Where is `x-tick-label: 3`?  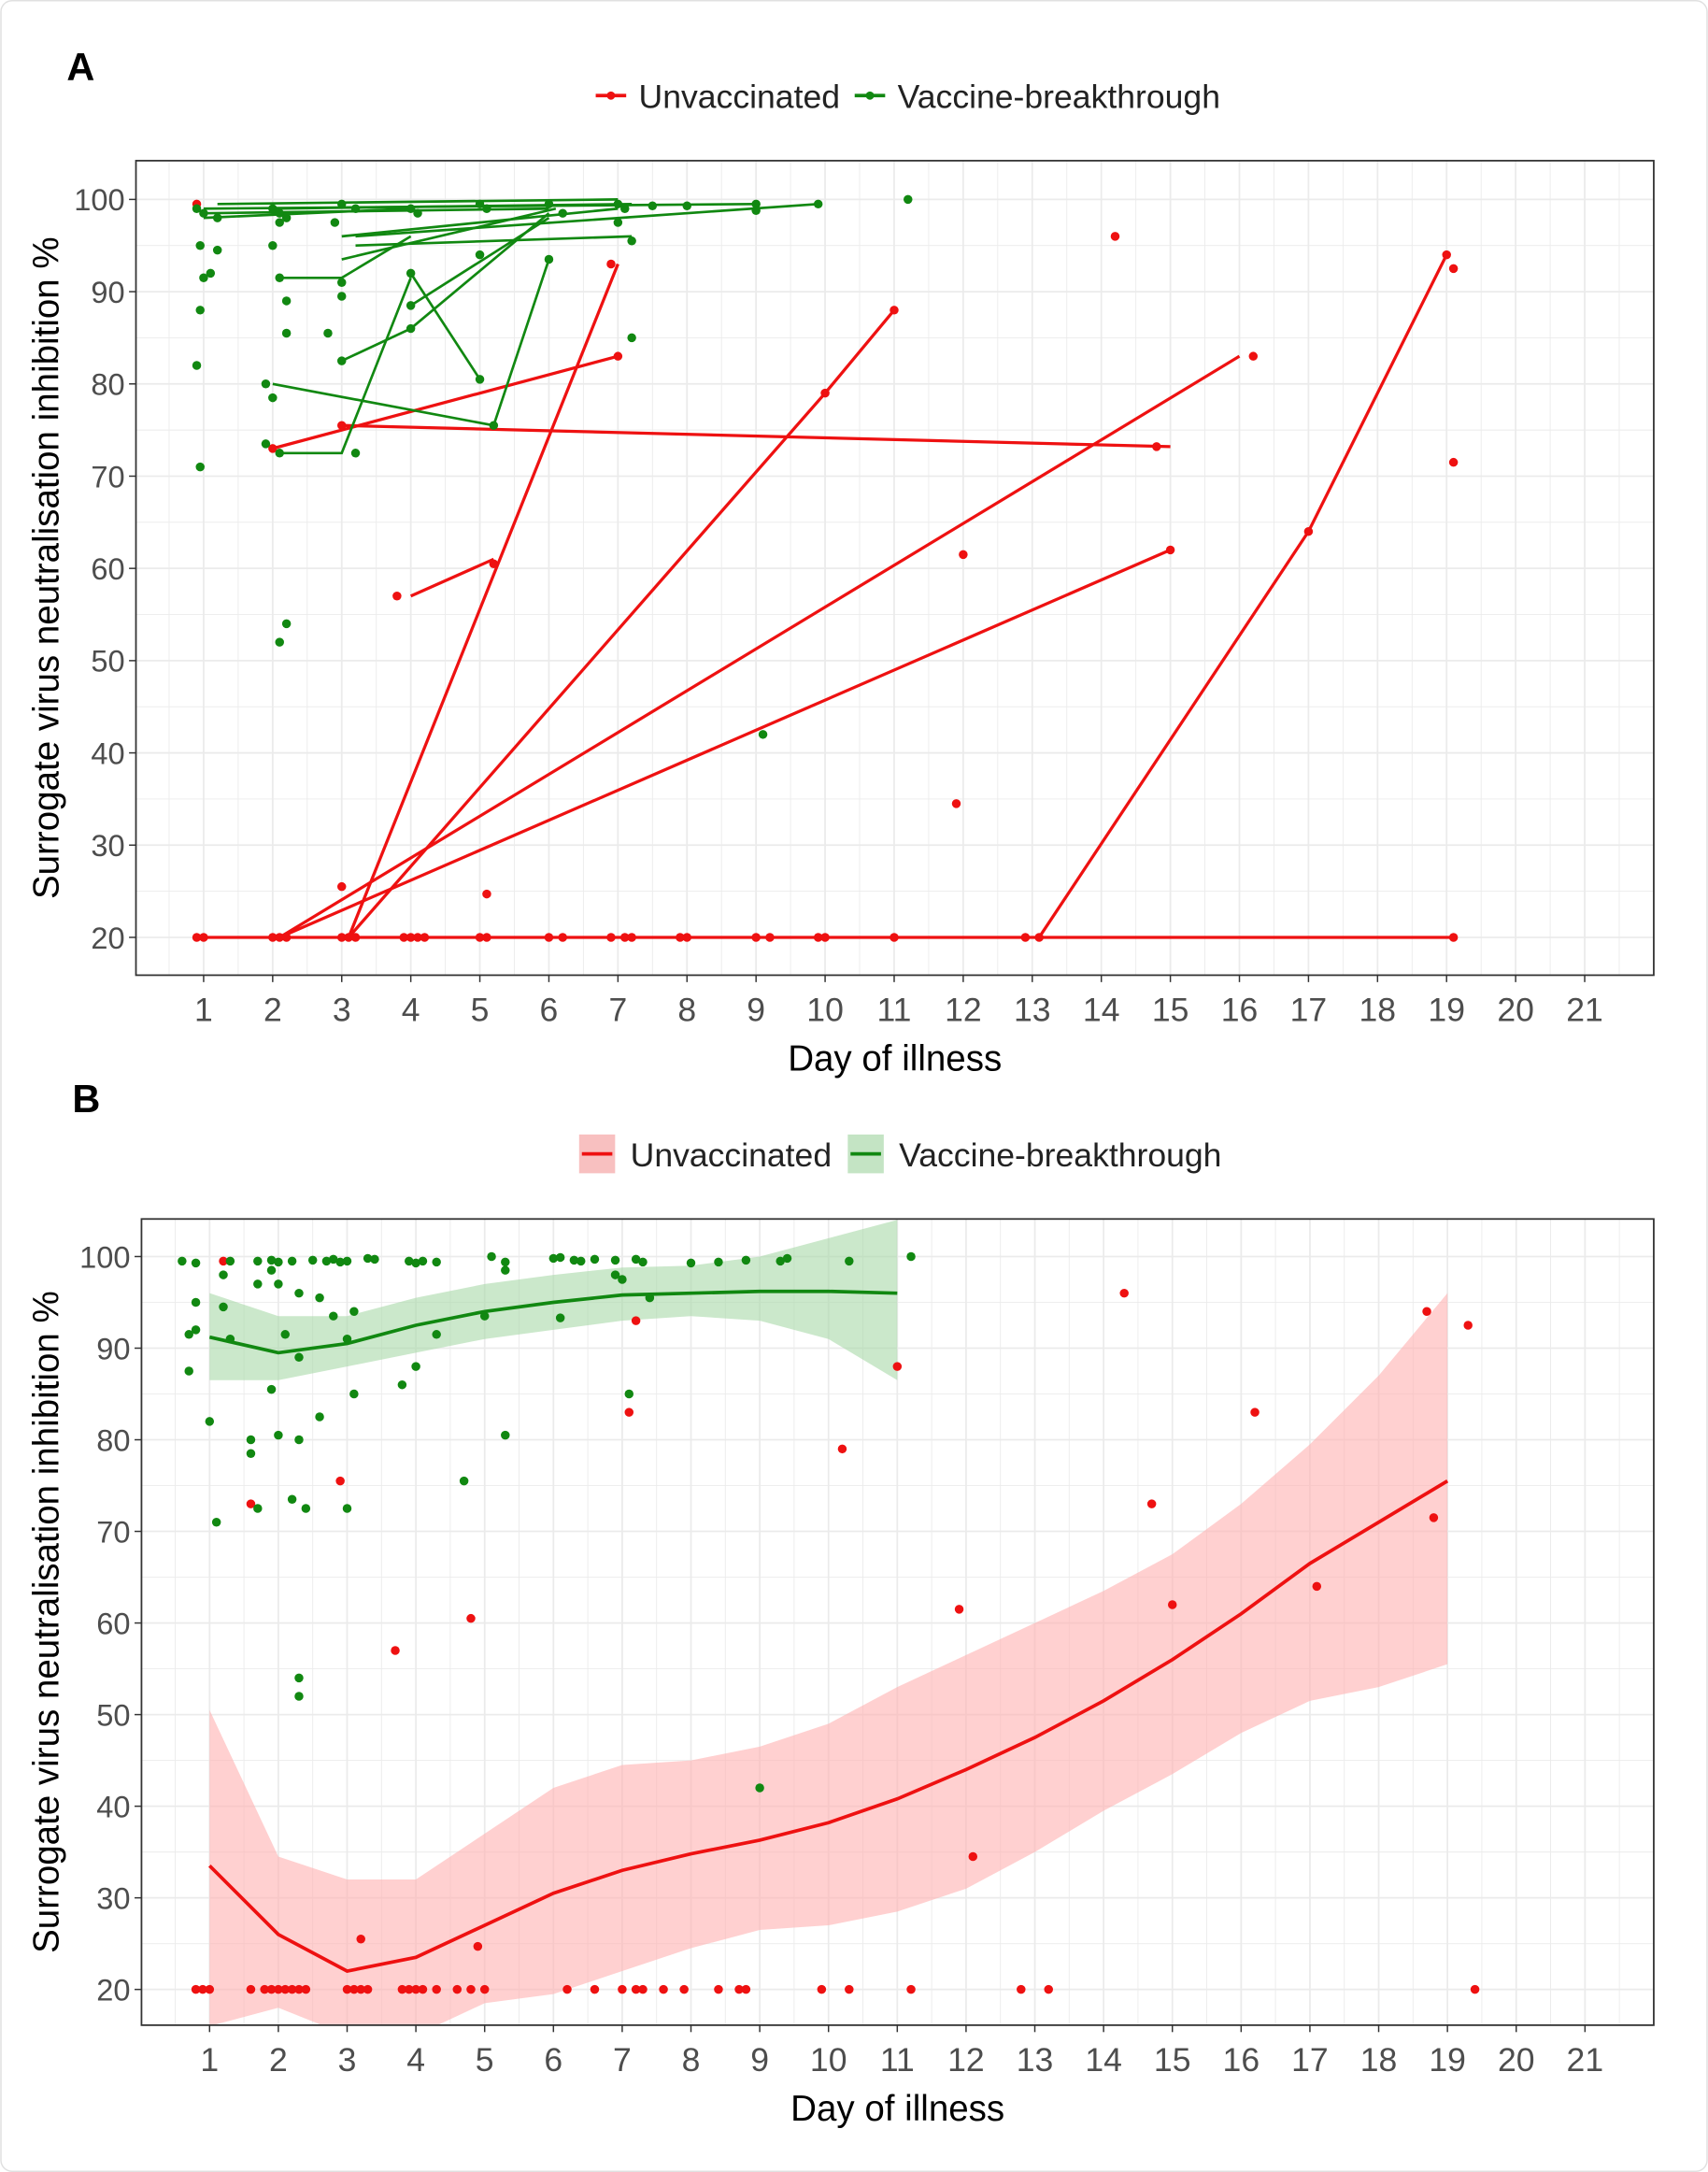
x-tick-label: 3 is located at coordinates (342, 1009).